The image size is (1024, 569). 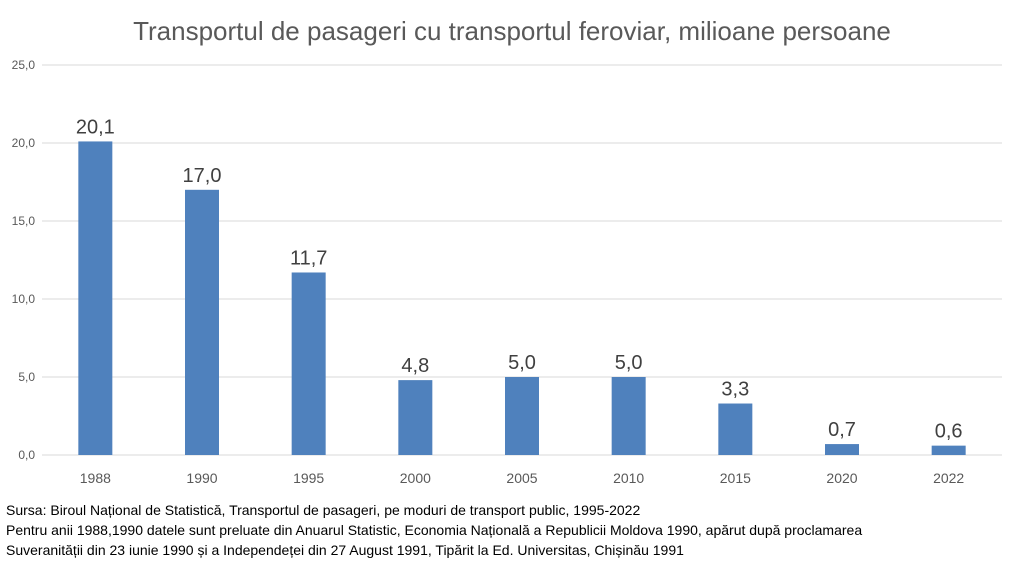 I want to click on x-tick-label: 2015, so click(x=735, y=478).